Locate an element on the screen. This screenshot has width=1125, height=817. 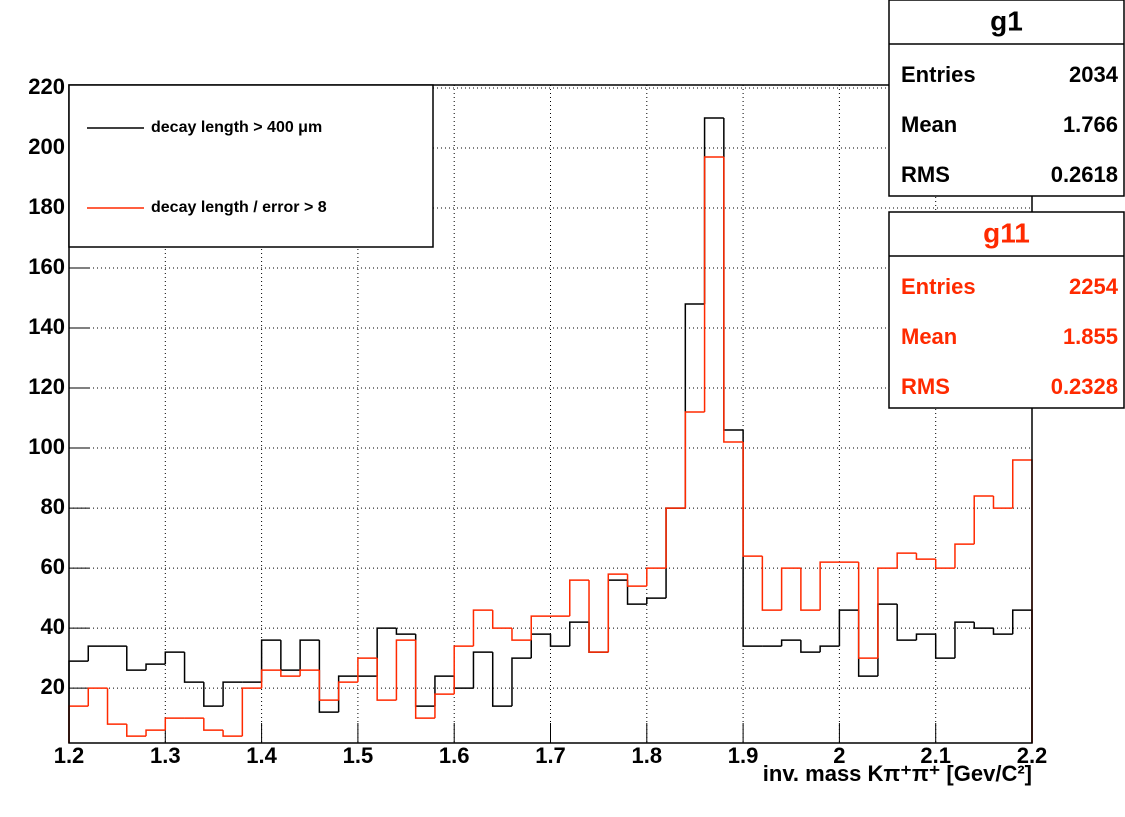
y-tick-label: 200 is located at coordinates (46, 146).